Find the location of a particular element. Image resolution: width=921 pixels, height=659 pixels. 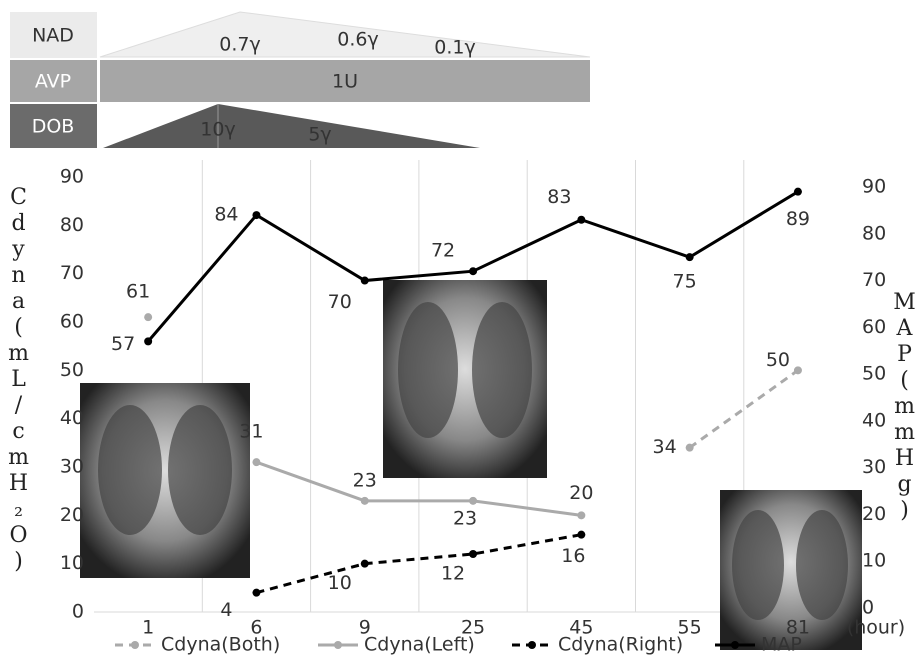

data-label: 12 is located at coordinates (453, 574).